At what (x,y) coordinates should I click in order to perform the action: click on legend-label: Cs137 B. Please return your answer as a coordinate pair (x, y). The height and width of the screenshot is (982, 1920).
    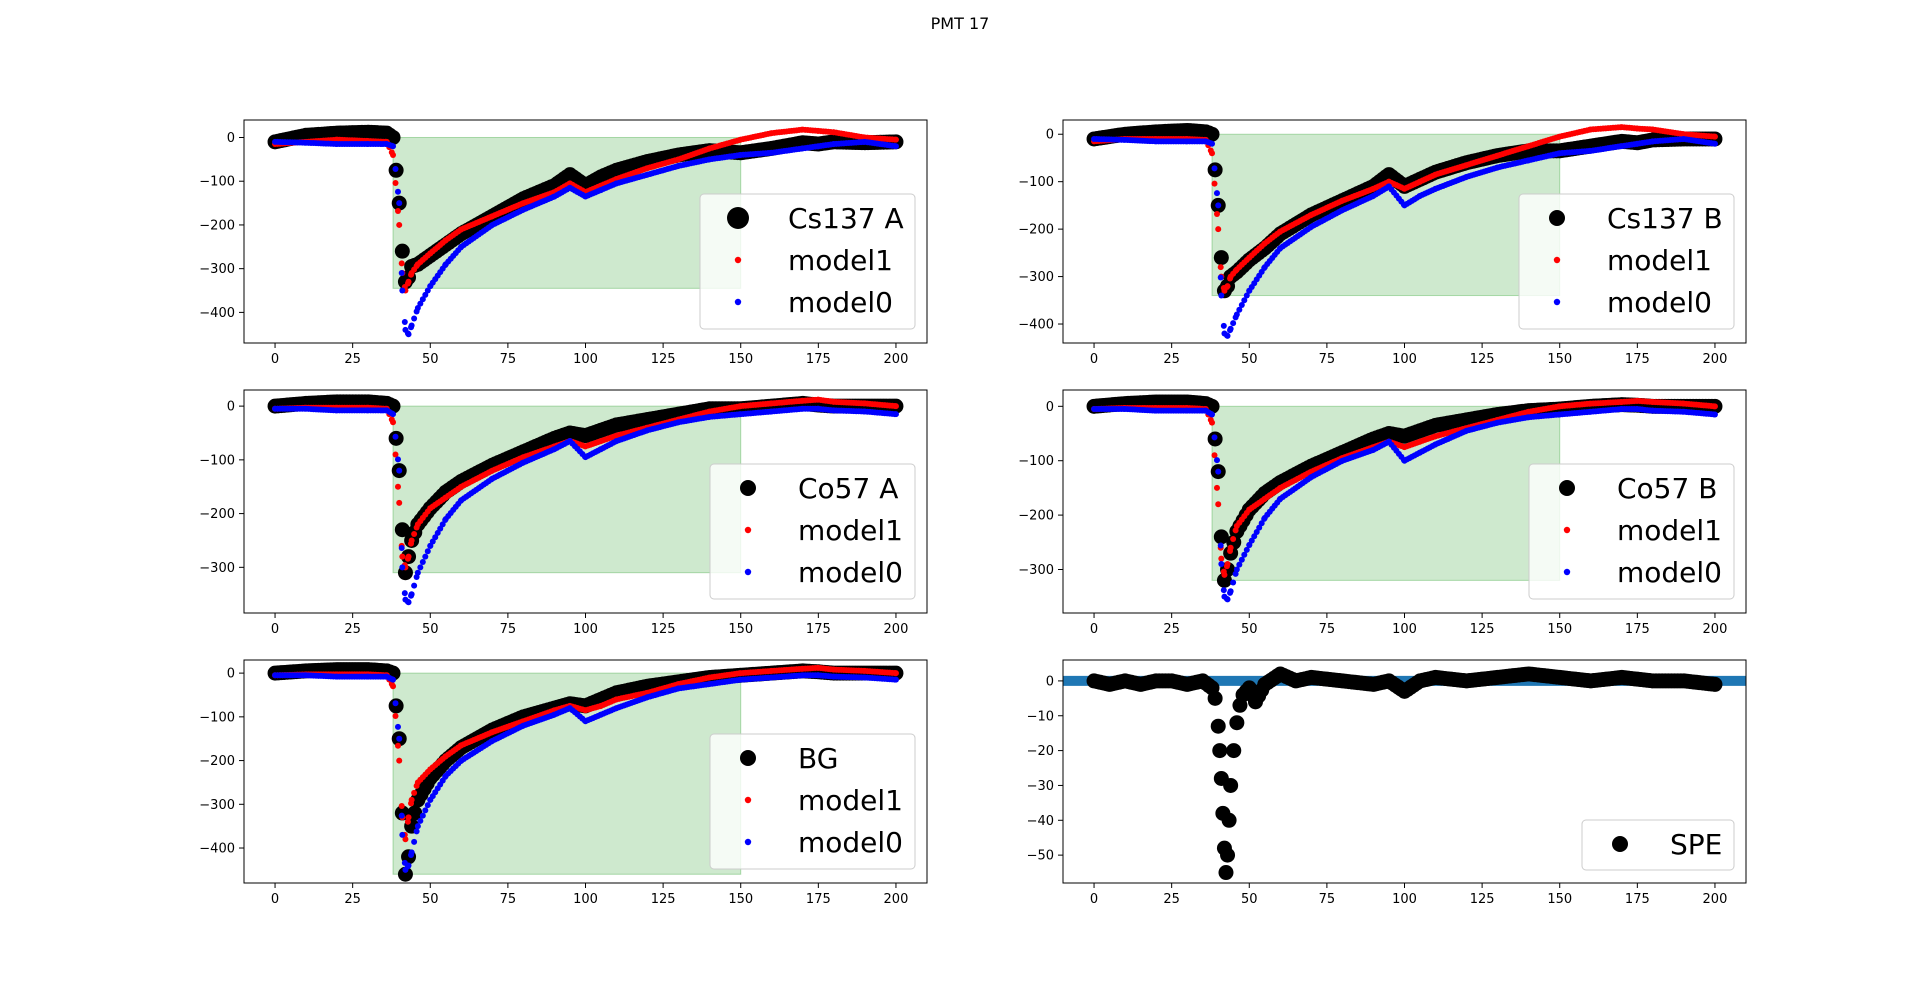
    Looking at the image, I should click on (1665, 218).